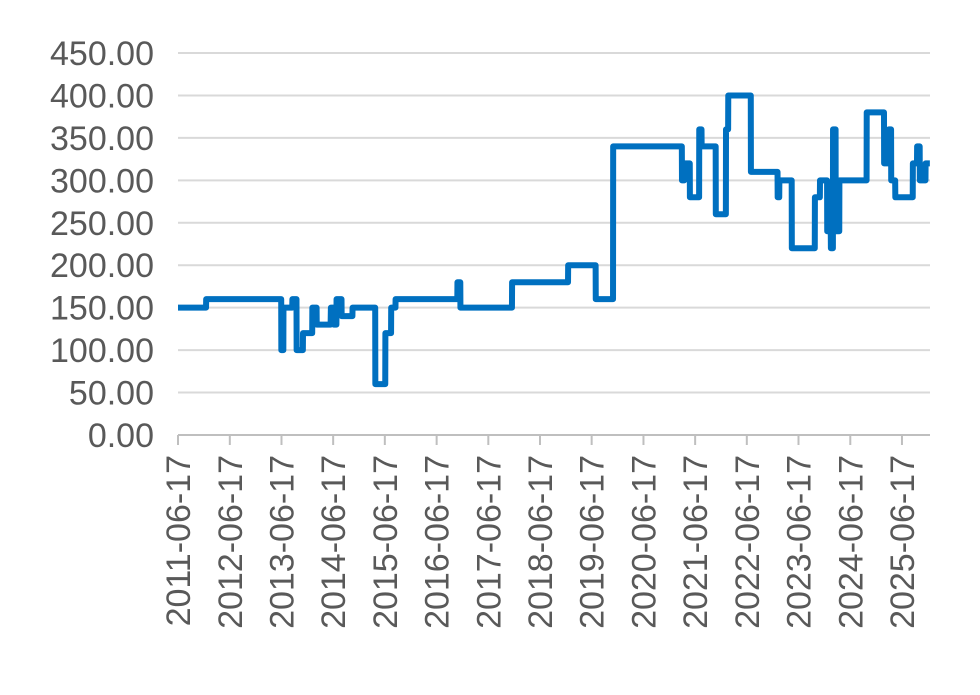 The width and height of the screenshot is (980, 695). Describe the element at coordinates (541, 542) in the screenshot. I see `x-tick-label: 2018-06-17` at that location.